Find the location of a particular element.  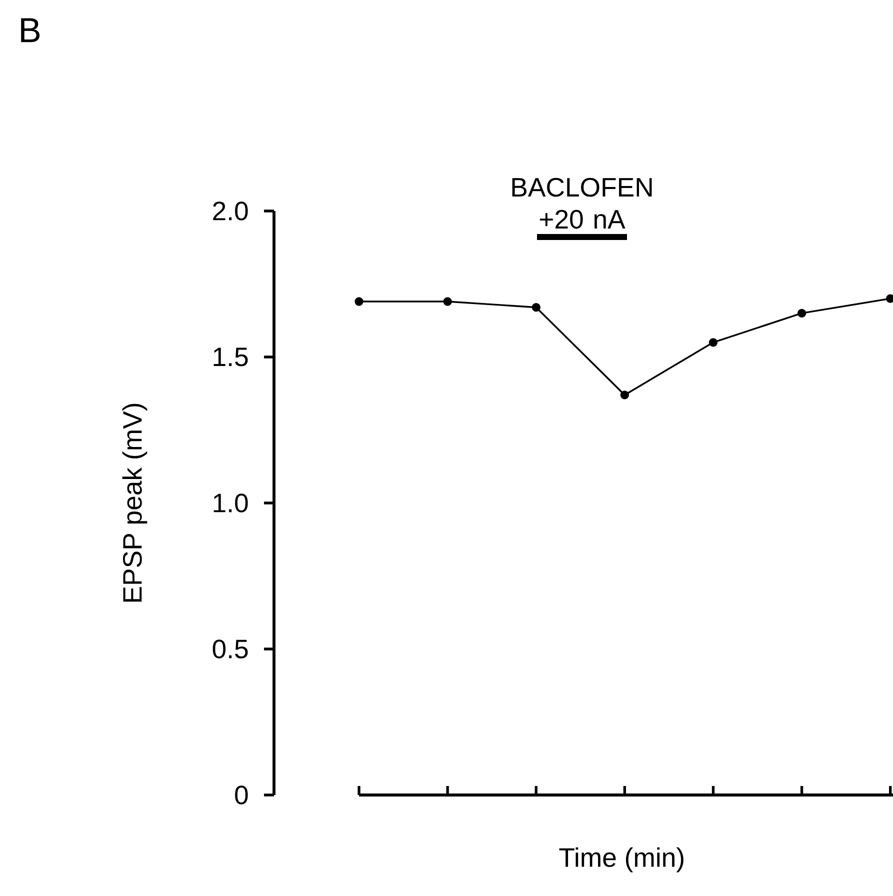

x-axis-title: Time (min) is located at coordinates (621, 859).